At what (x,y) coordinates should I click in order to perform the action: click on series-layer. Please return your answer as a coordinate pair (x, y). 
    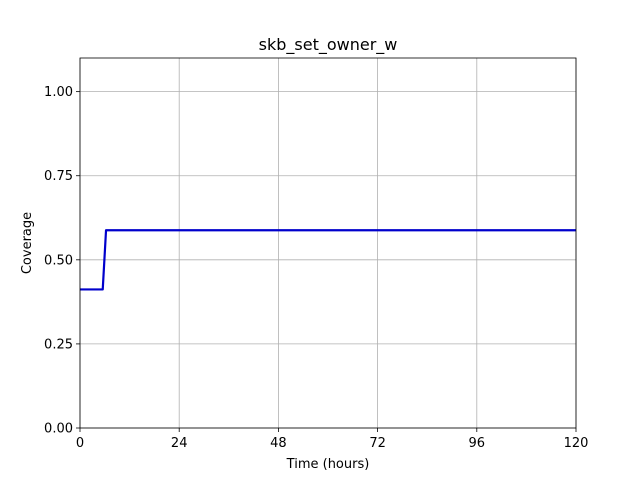
    Looking at the image, I should click on (328, 260).